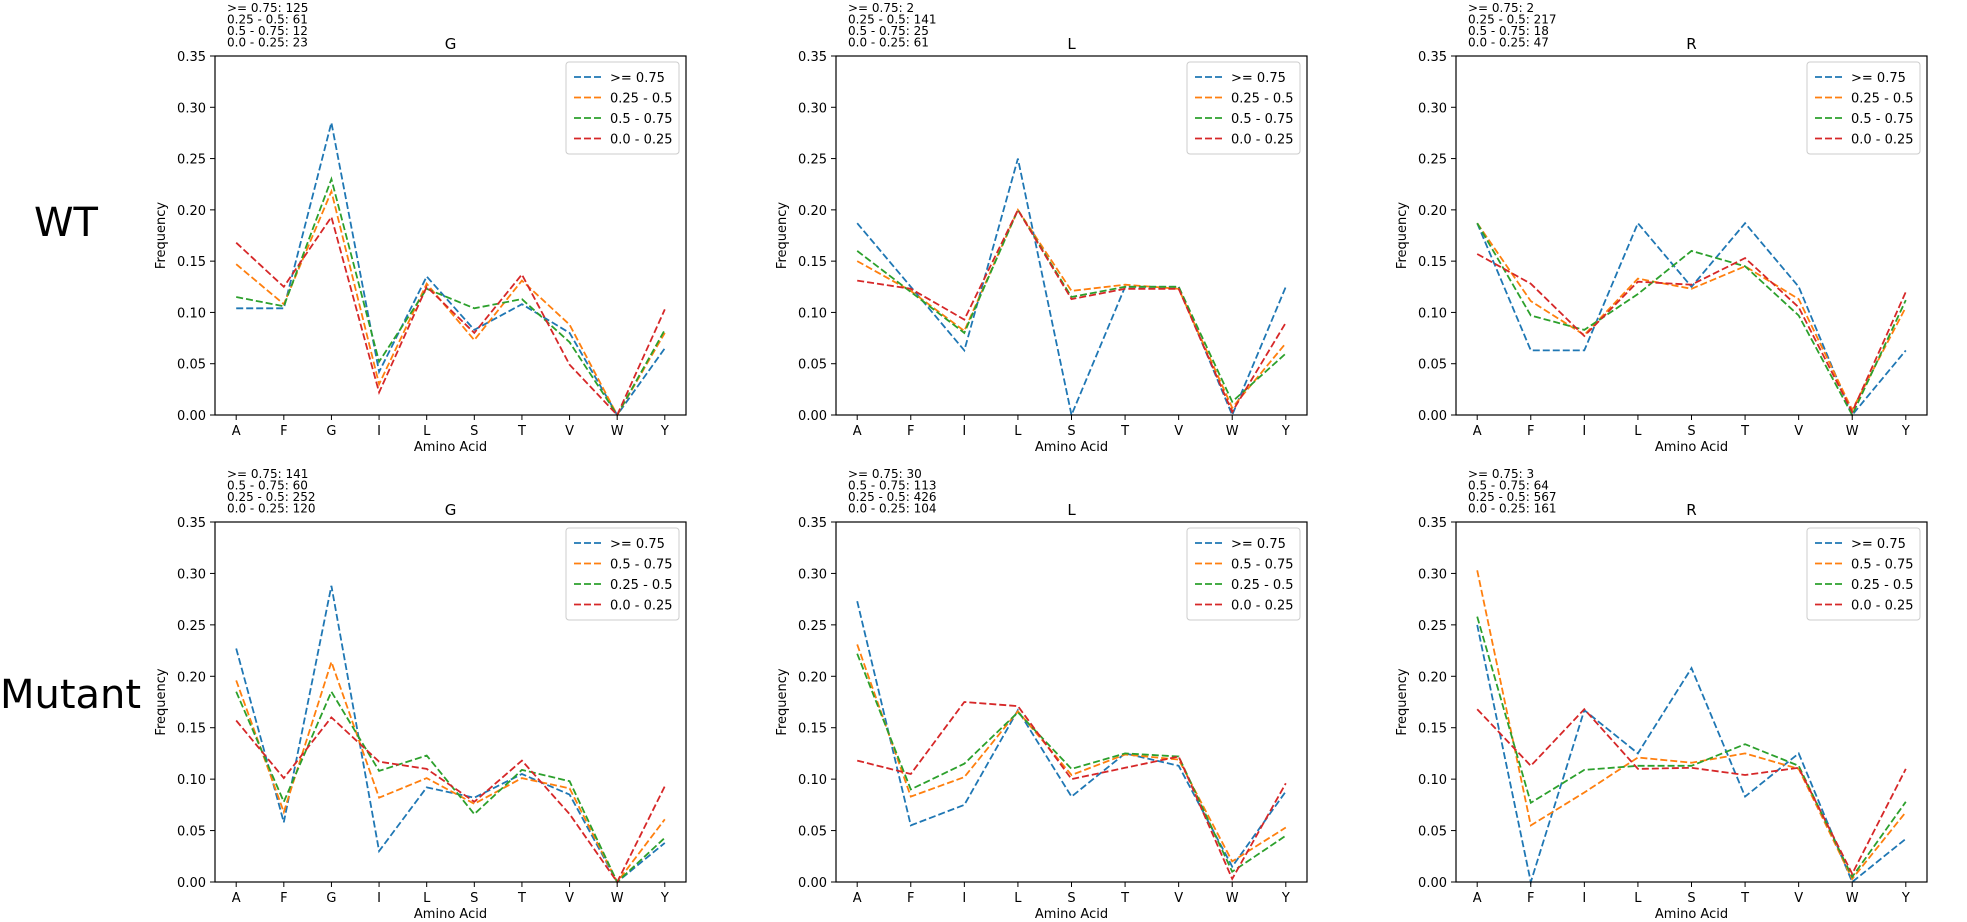 Image resolution: width=1967 pixels, height=922 pixels. I want to click on count-annotation: 0.25 - 0.5: 252, so click(271, 497).